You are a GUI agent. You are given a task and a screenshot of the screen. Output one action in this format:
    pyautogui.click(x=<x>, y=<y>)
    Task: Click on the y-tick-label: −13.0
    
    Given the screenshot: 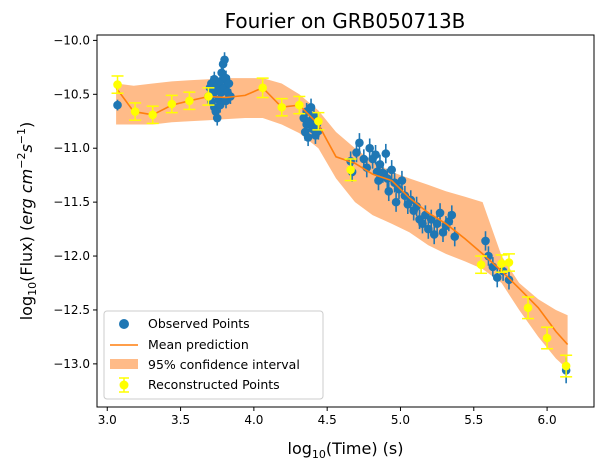 What is the action you would take?
    pyautogui.click(x=71, y=364)
    